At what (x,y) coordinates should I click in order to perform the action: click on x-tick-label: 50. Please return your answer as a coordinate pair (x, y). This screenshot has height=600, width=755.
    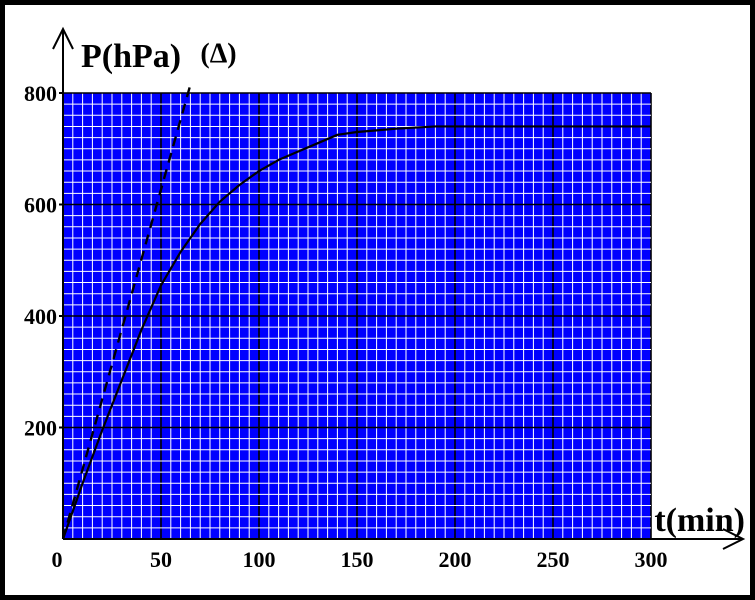
    Looking at the image, I should click on (161, 559).